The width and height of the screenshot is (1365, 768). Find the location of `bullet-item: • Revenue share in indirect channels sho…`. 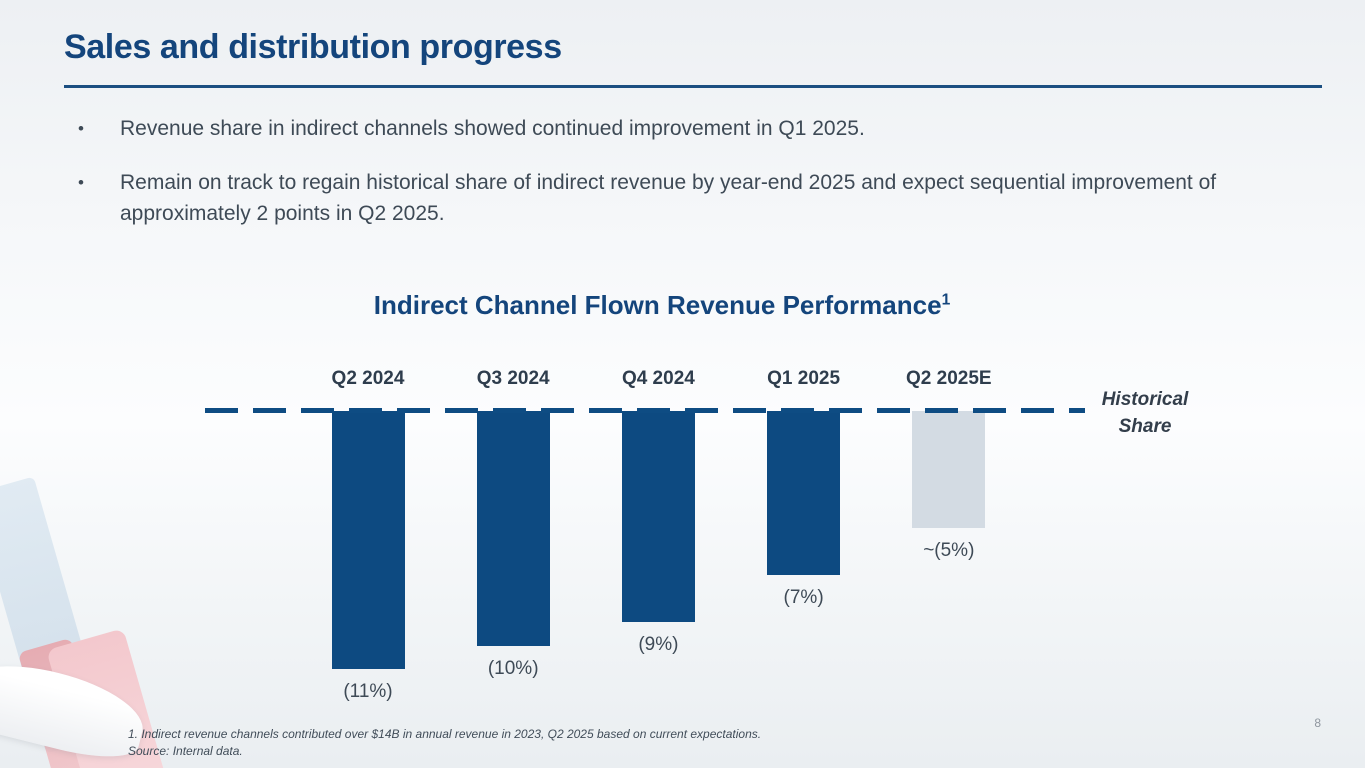

bullet-item: • Revenue share in indirect channels sho… is located at coordinates (471, 128).